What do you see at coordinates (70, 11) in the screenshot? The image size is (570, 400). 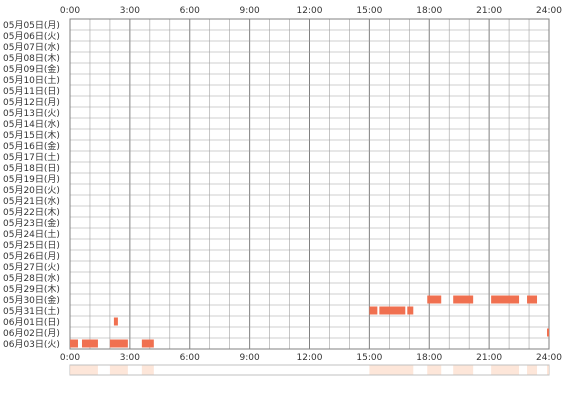 I see `x-tick-label-top: 0:00` at bounding box center [70, 11].